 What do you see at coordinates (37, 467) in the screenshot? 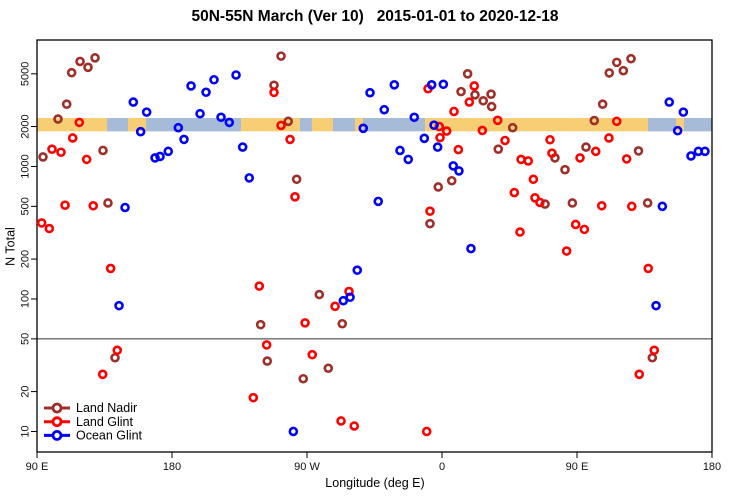
I see `x-tick-label: 90 E` at bounding box center [37, 467].